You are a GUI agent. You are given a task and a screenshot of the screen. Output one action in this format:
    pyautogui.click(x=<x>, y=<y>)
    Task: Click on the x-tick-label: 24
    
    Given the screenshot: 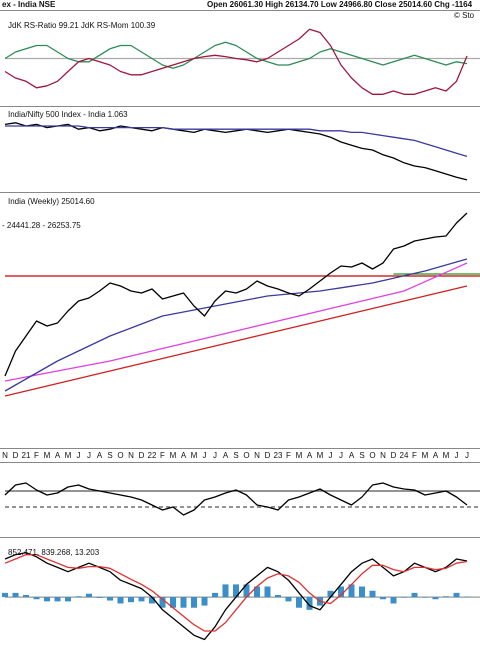 What is the action you would take?
    pyautogui.click(x=404, y=455)
    